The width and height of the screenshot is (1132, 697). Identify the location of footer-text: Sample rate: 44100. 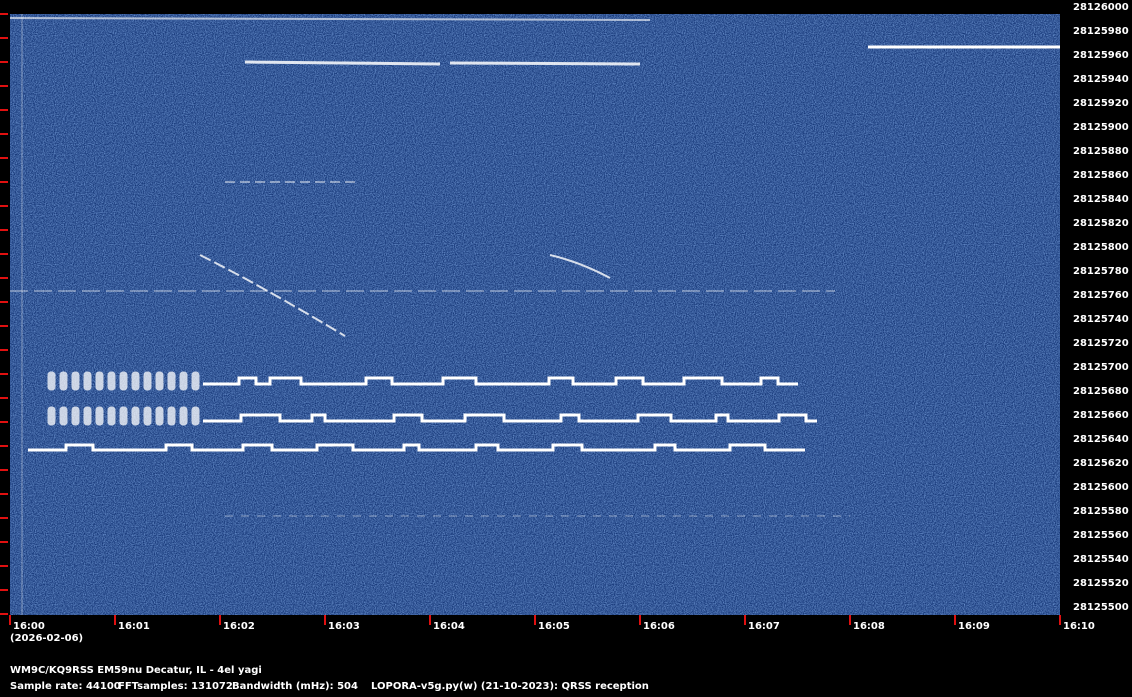
(65, 686).